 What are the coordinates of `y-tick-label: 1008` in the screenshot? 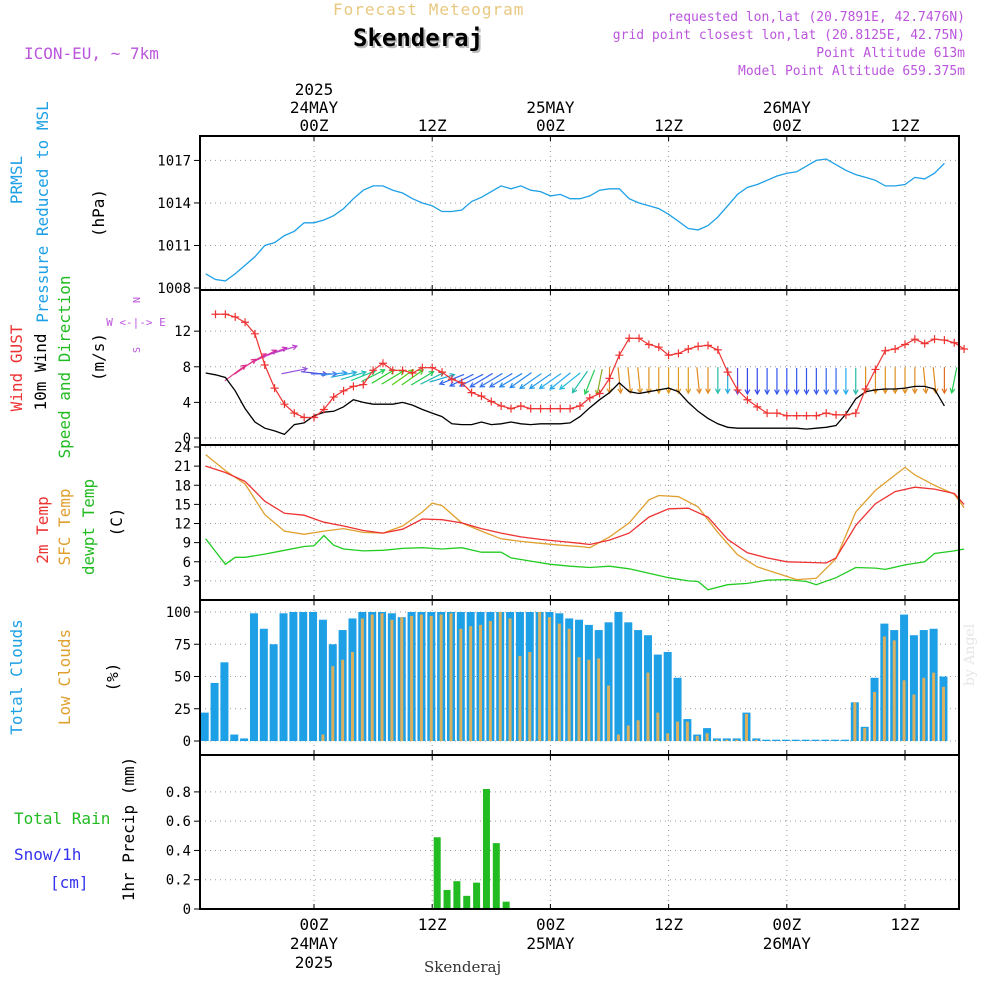 It's located at (174, 289).